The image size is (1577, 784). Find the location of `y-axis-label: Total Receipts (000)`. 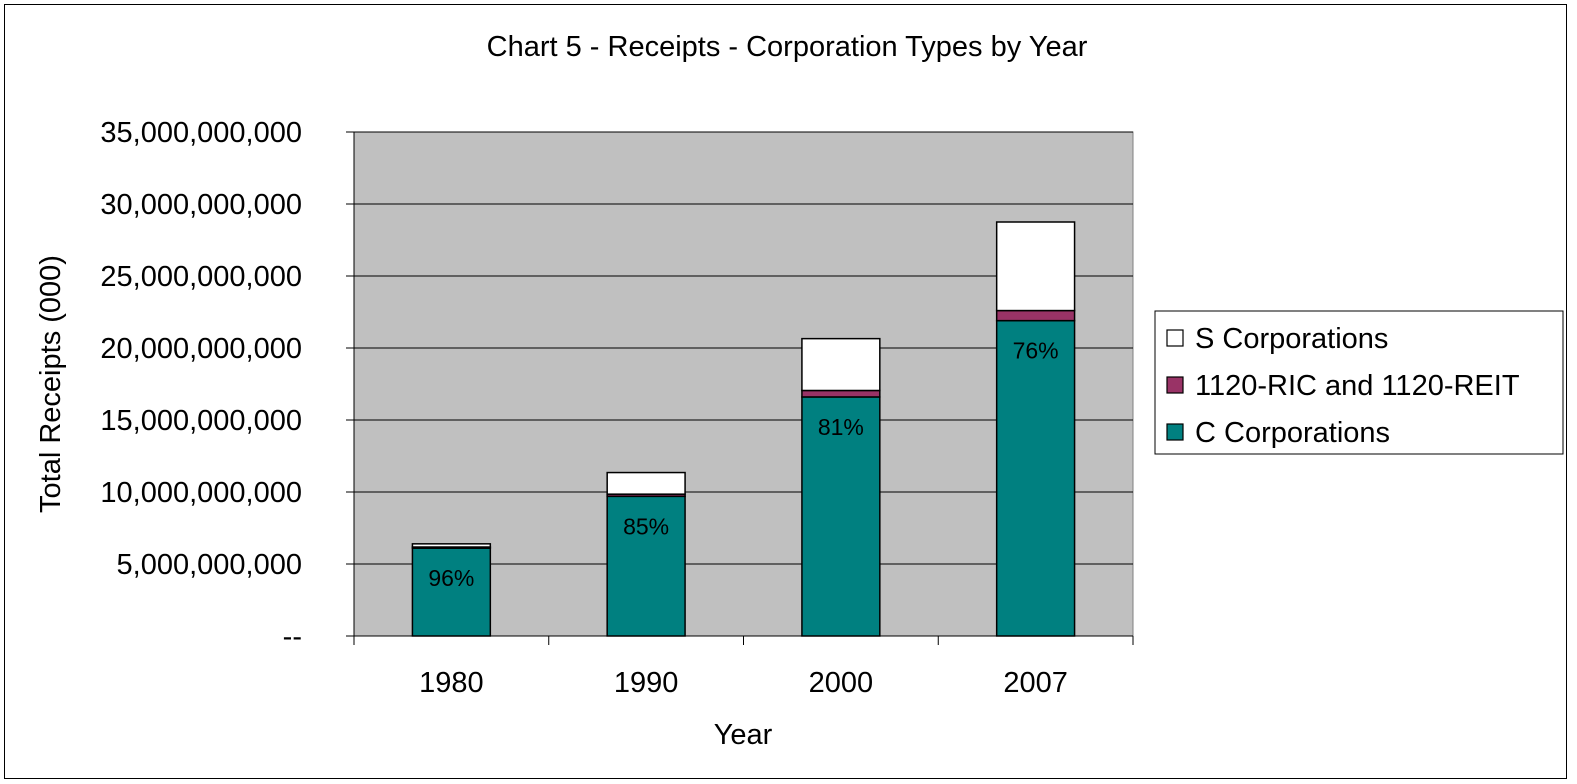

y-axis-label: Total Receipts (000) is located at coordinates (51, 384).